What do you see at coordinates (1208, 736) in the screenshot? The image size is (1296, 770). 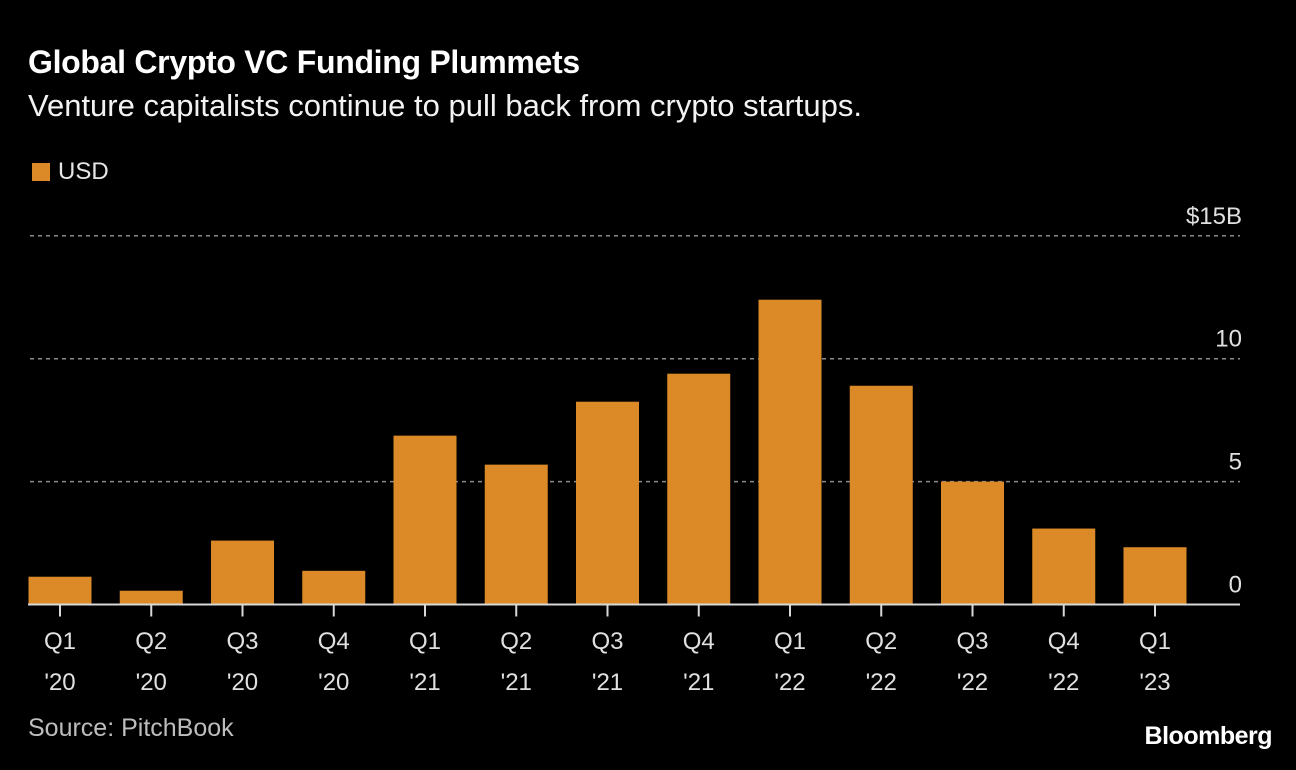 I see `bloomberg-logo: Bloomberg` at bounding box center [1208, 736].